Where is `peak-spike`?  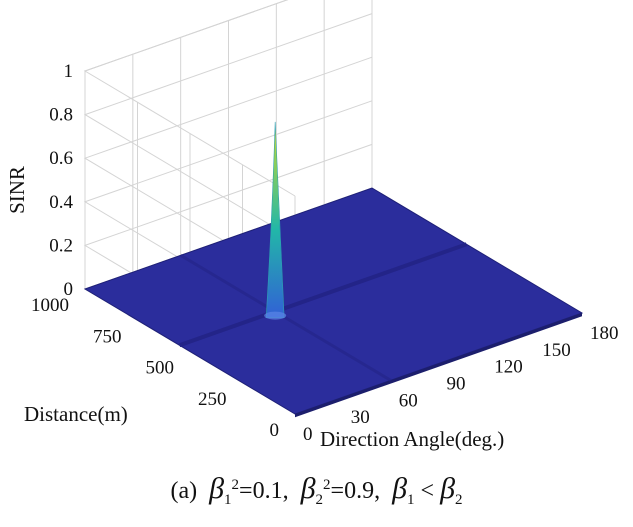
peak-spike is located at coordinates (275, 219).